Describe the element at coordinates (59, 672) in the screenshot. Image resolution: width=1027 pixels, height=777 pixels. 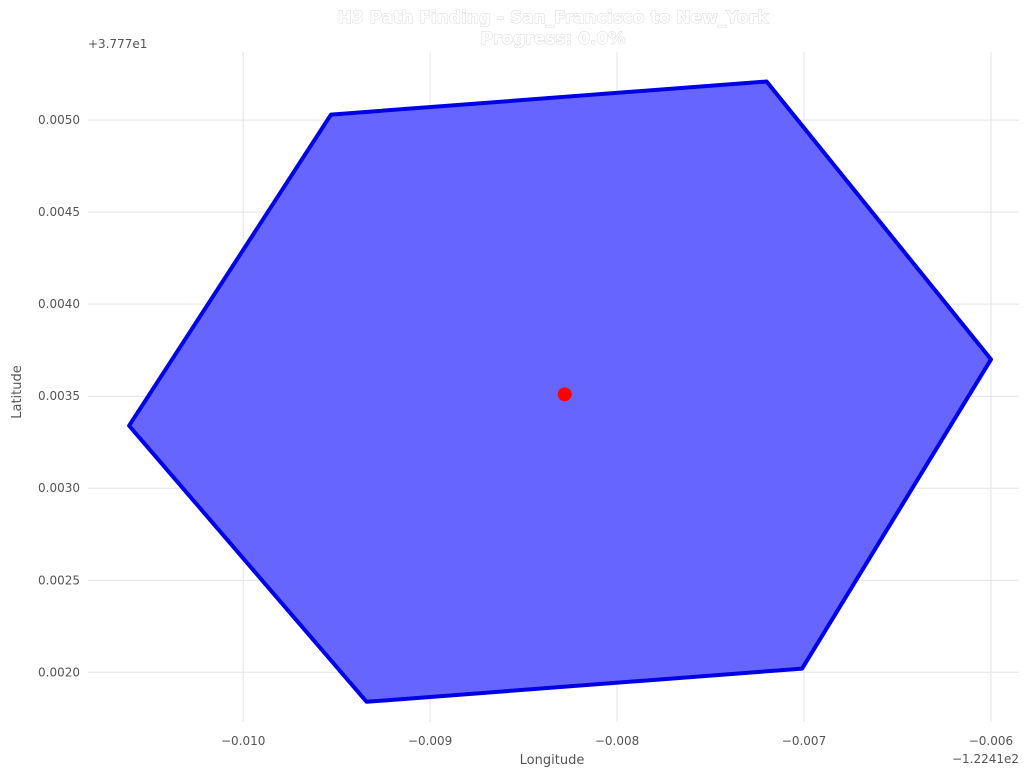
I see `y-tick-label: 0.0020` at that location.